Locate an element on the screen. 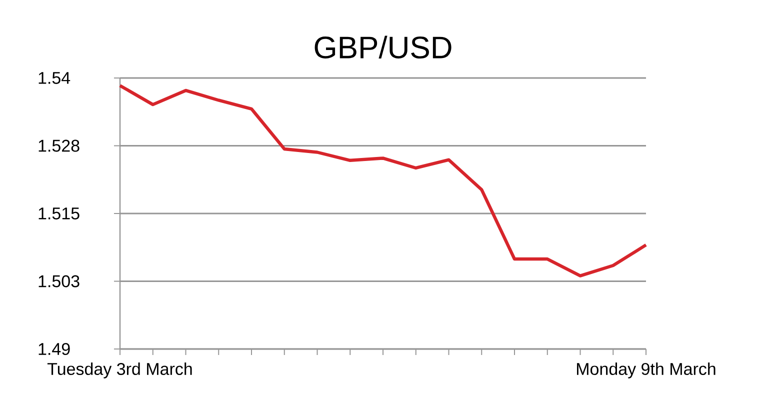 Image resolution: width=770 pixels, height=416 pixels. y-tick-label: 1.528 is located at coordinates (59, 146).